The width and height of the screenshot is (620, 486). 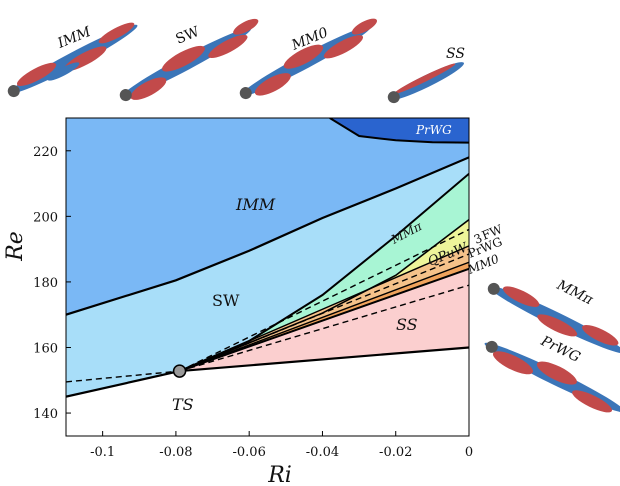 What do you see at coordinates (324, 359) in the screenshot?
I see `boundary-ts-ss` at bounding box center [324, 359].